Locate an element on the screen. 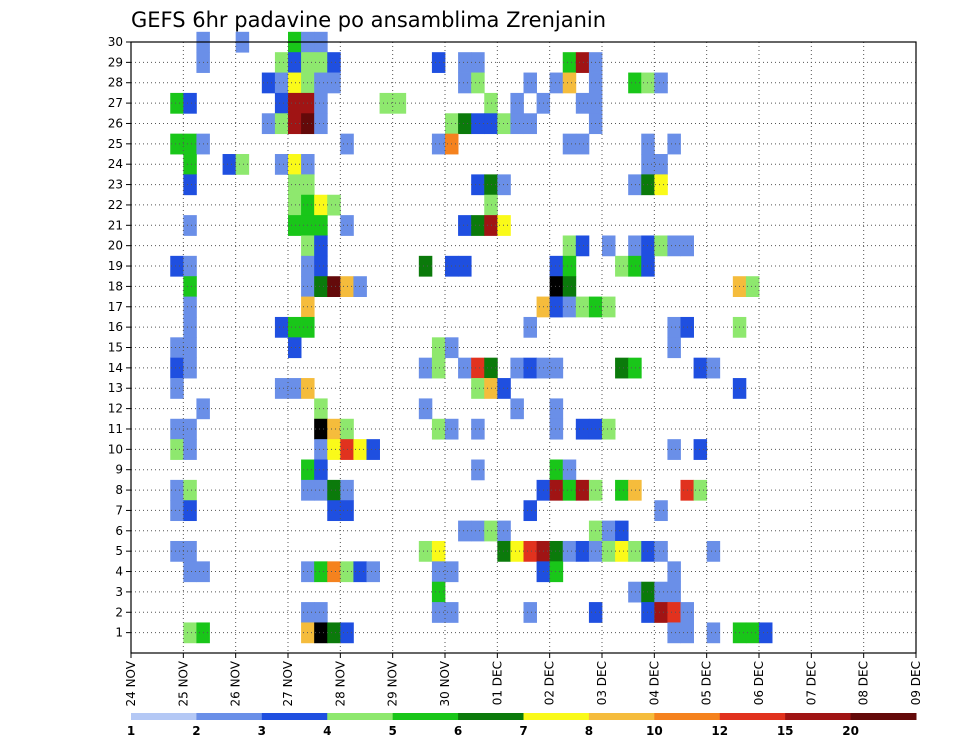  colorbar-label: 2 is located at coordinates (196, 731).